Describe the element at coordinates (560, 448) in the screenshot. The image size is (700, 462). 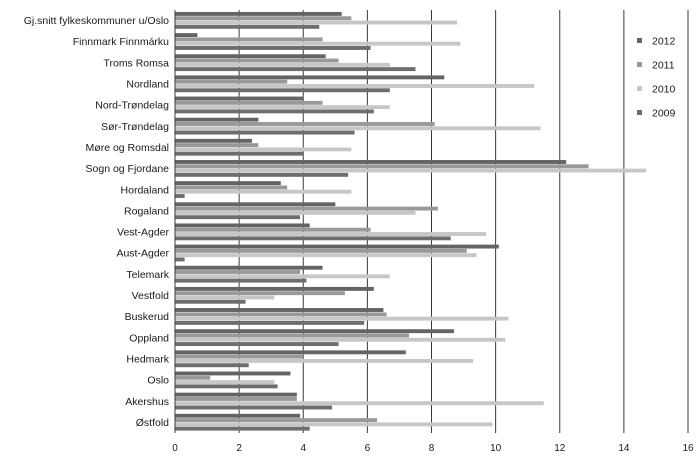
I see `x-tick-label: 12` at that location.